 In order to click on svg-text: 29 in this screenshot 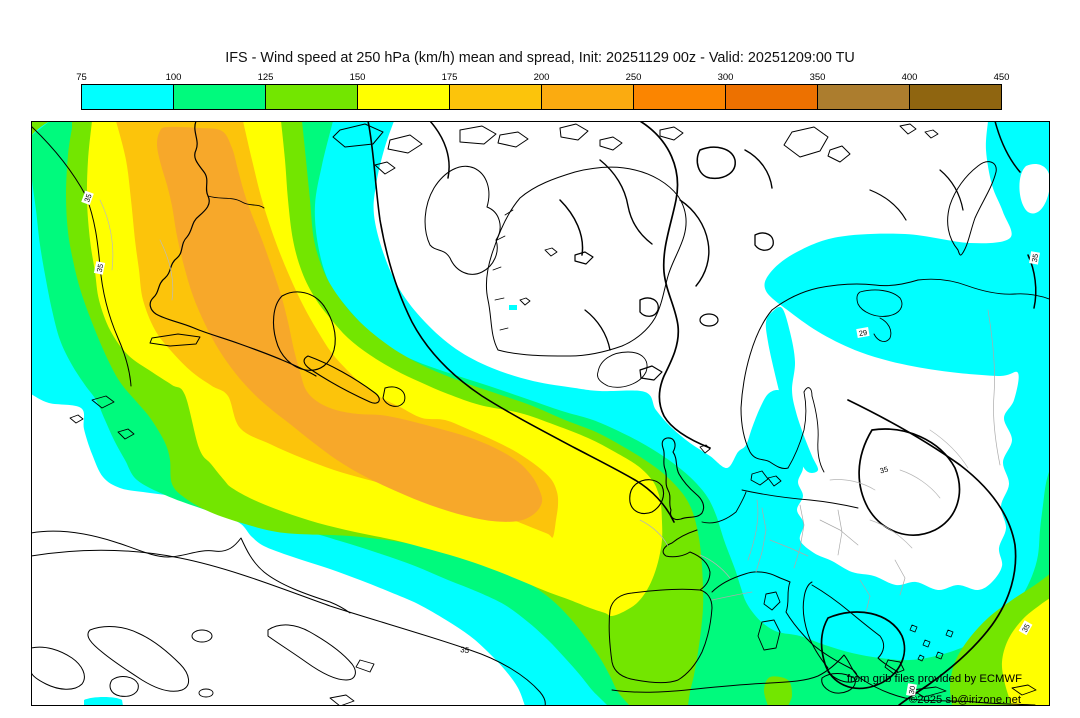, I will do `click(863, 333)`.